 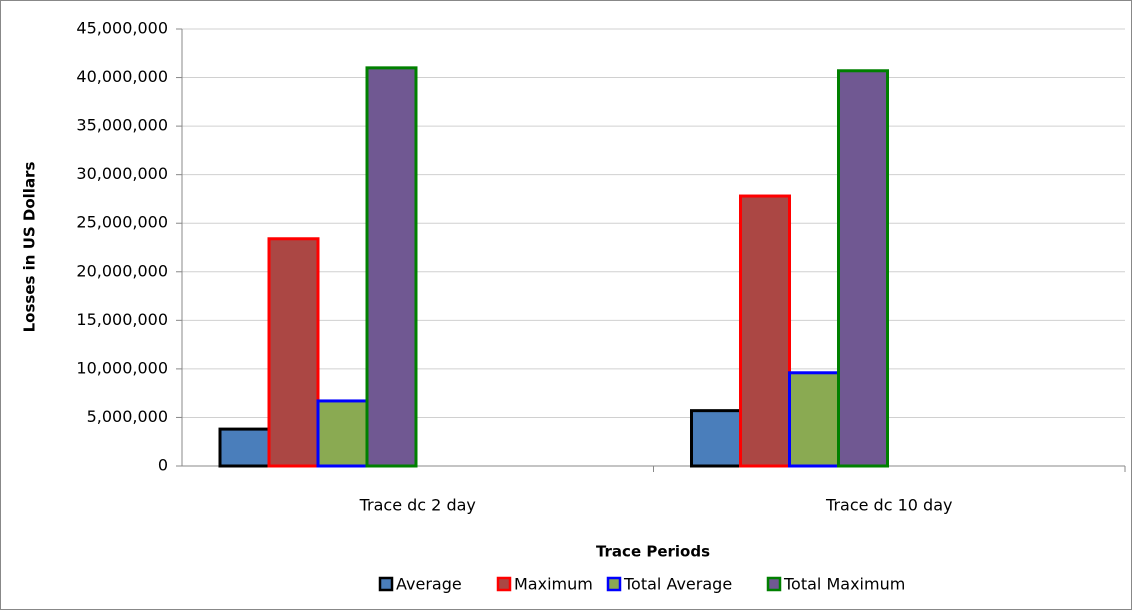 What do you see at coordinates (417, 505) in the screenshot?
I see `x-tick-label: Trace dc 2 day` at bounding box center [417, 505].